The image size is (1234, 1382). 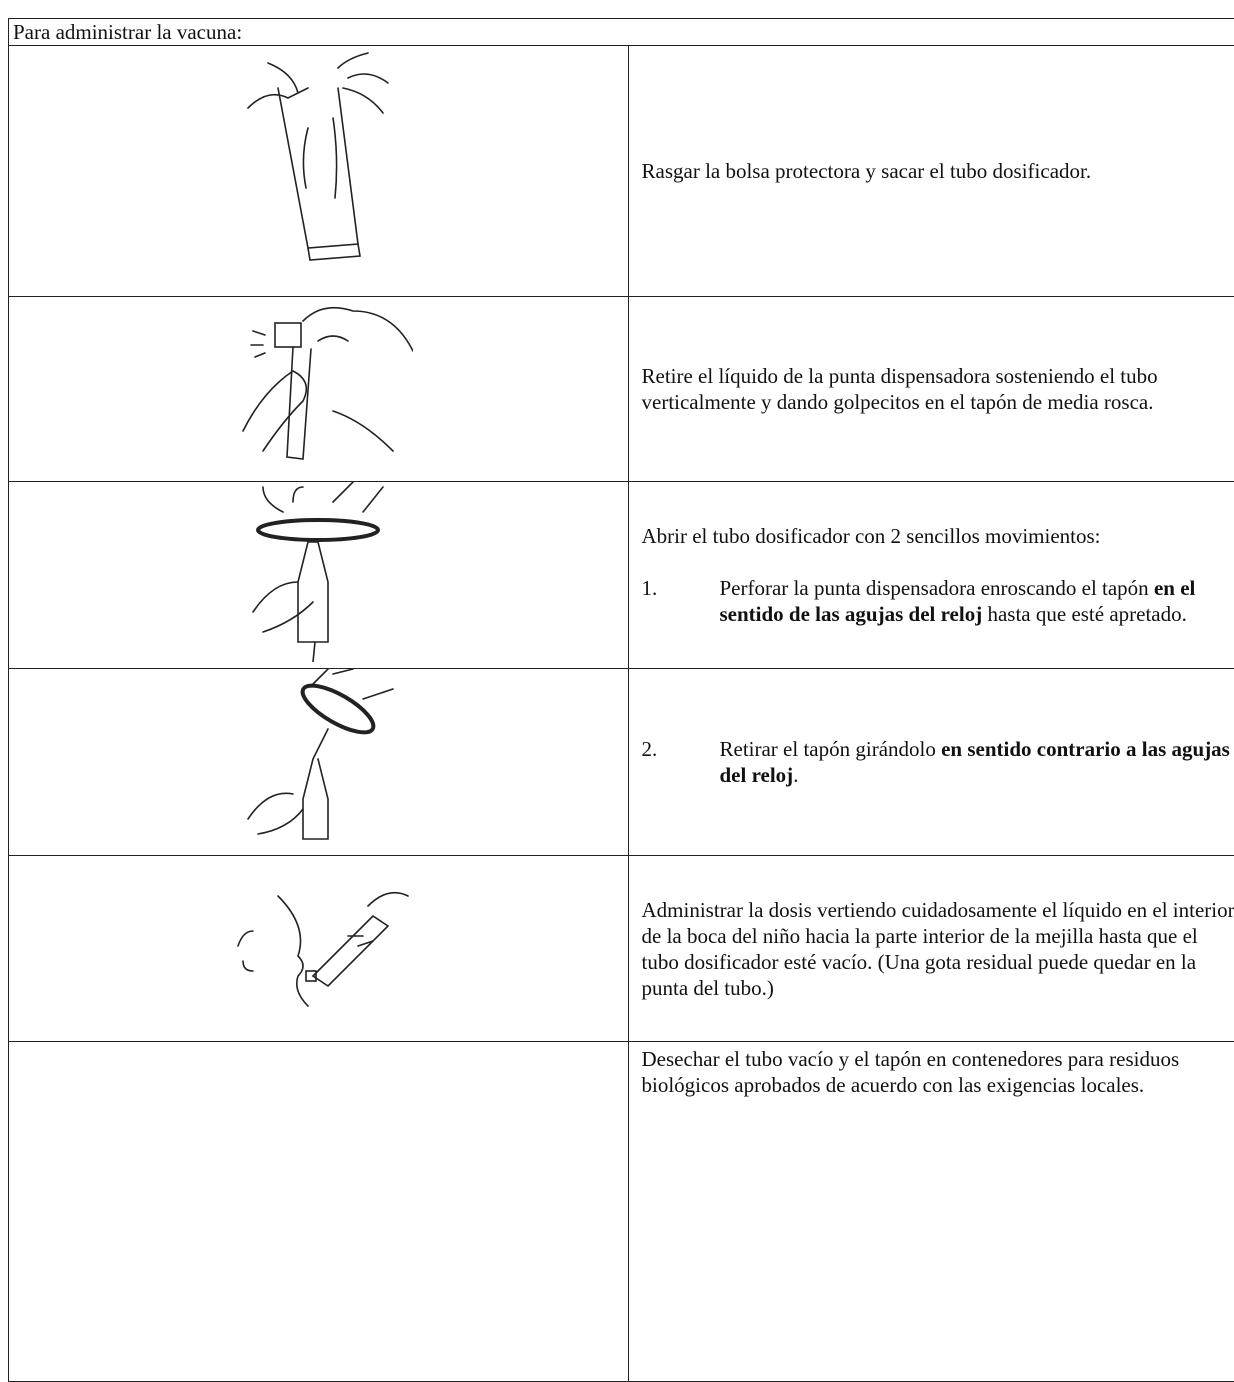 What do you see at coordinates (1084, 614) in the screenshot?
I see `text-run: hasta que esté apretado.` at bounding box center [1084, 614].